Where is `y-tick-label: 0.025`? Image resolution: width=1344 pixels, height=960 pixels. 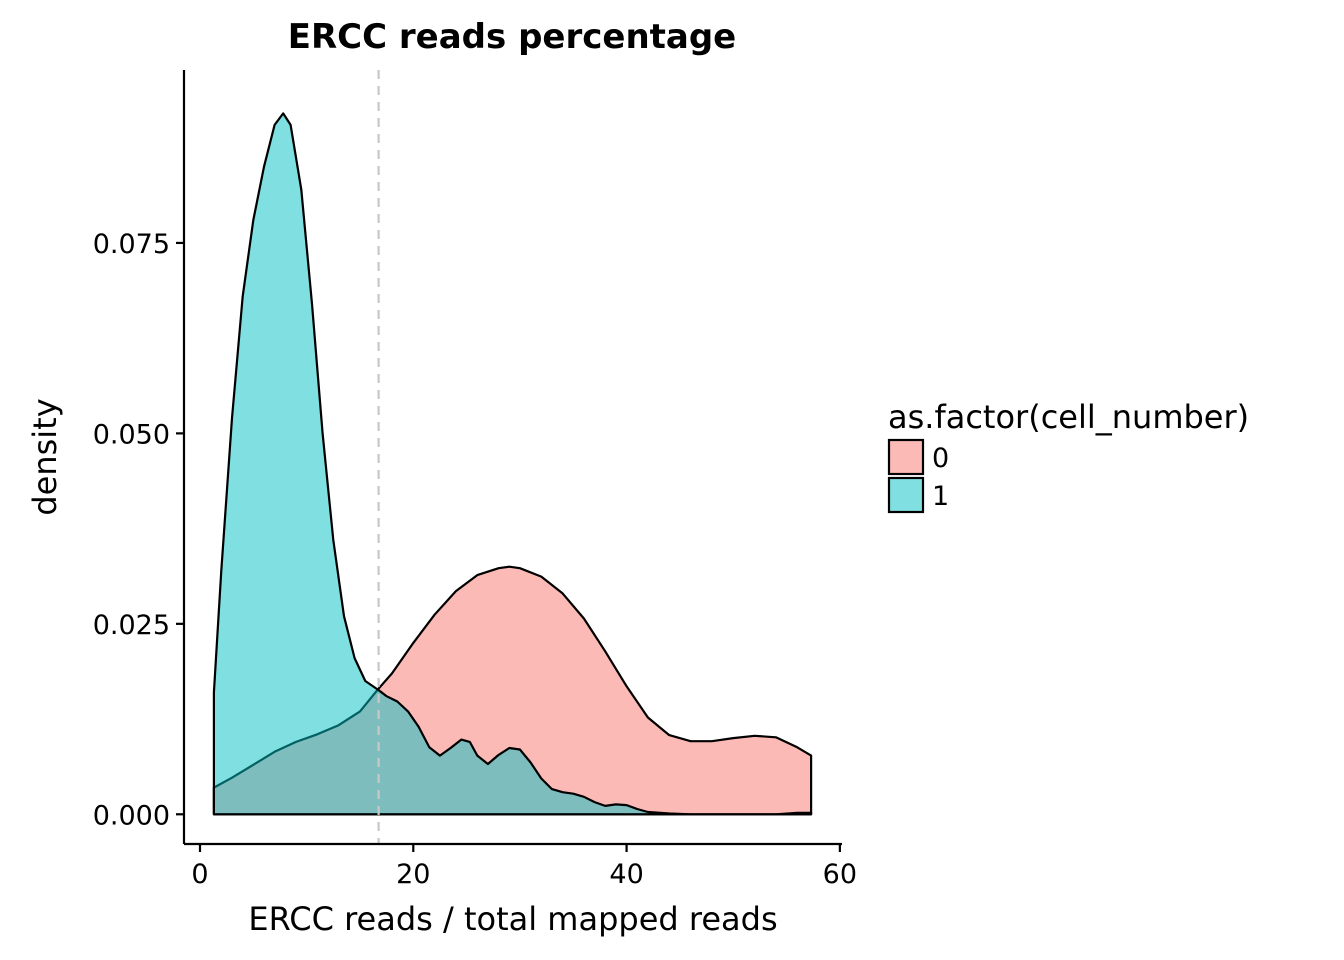 y-tick-label: 0.025 is located at coordinates (131, 625).